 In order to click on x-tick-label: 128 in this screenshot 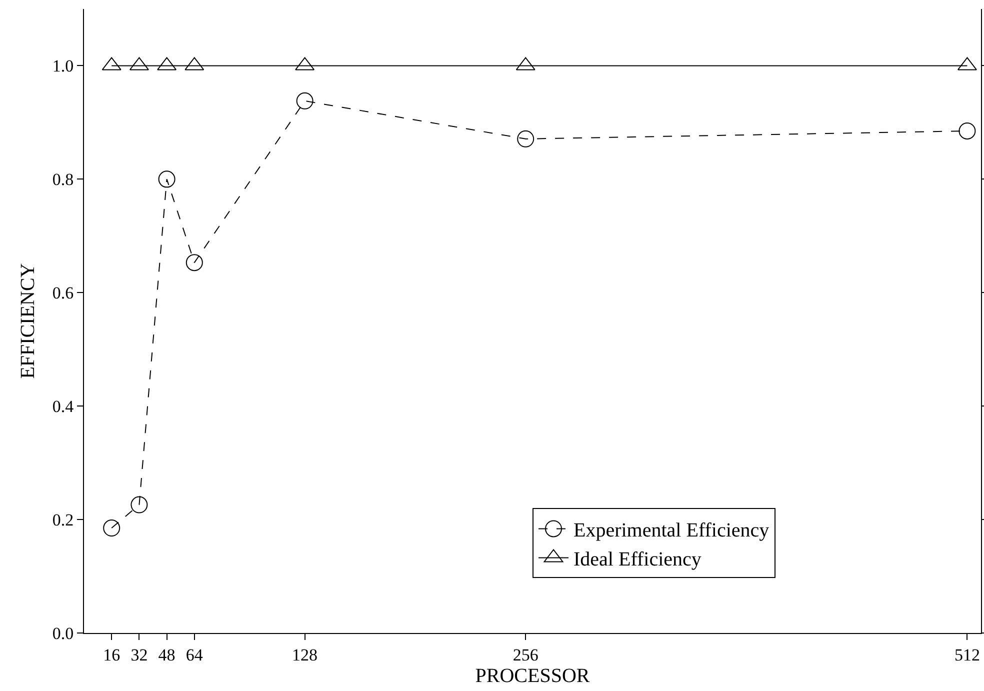, I will do `click(305, 654)`.